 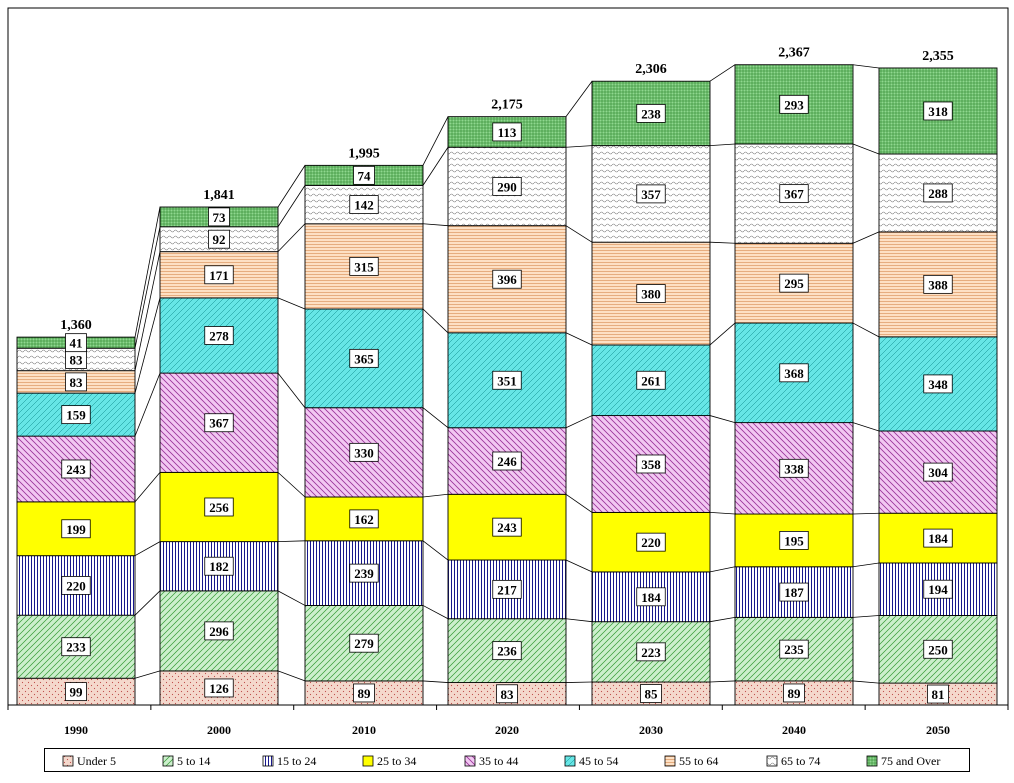 I want to click on x-tick-label: 2040, so click(x=794, y=730).